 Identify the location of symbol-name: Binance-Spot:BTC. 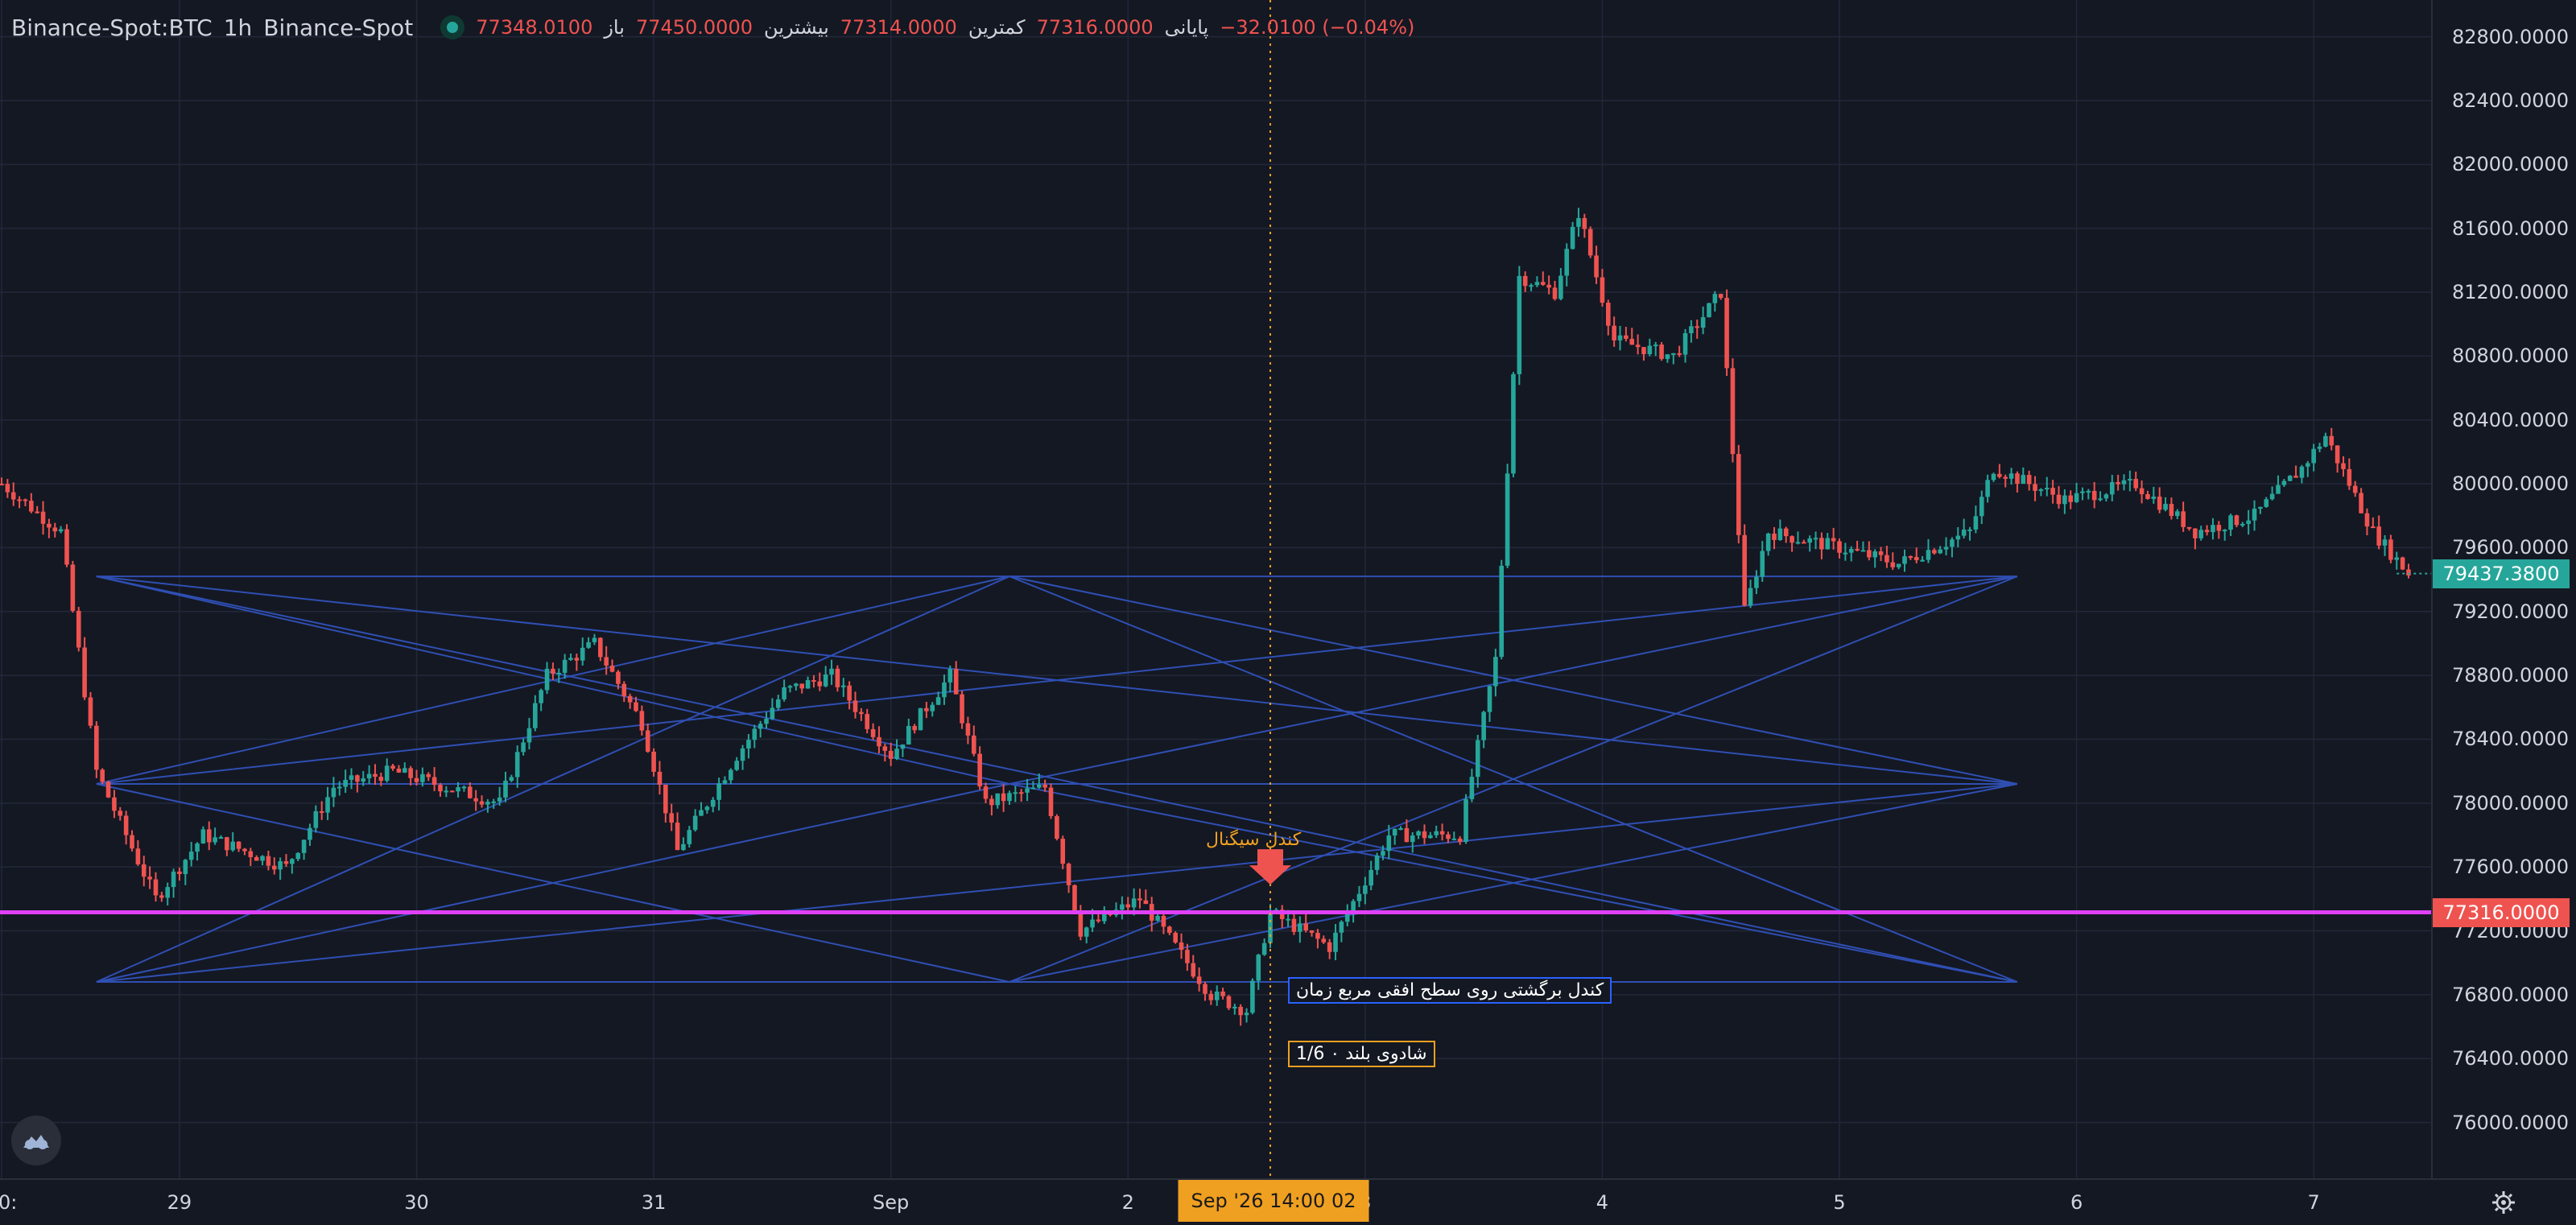
(112, 27).